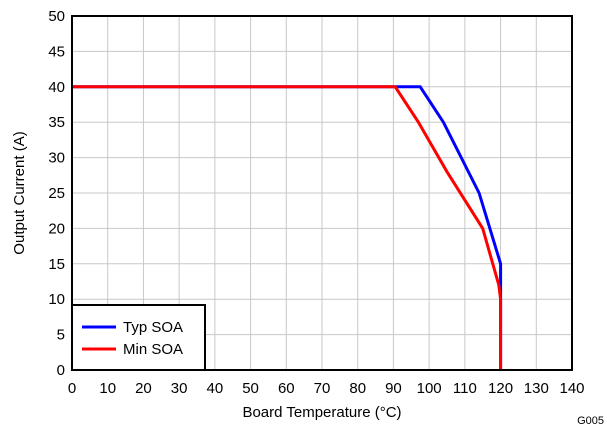 This screenshot has height=428, width=607. I want to click on x-axis-label: Board Temperature (°C), so click(321, 412).